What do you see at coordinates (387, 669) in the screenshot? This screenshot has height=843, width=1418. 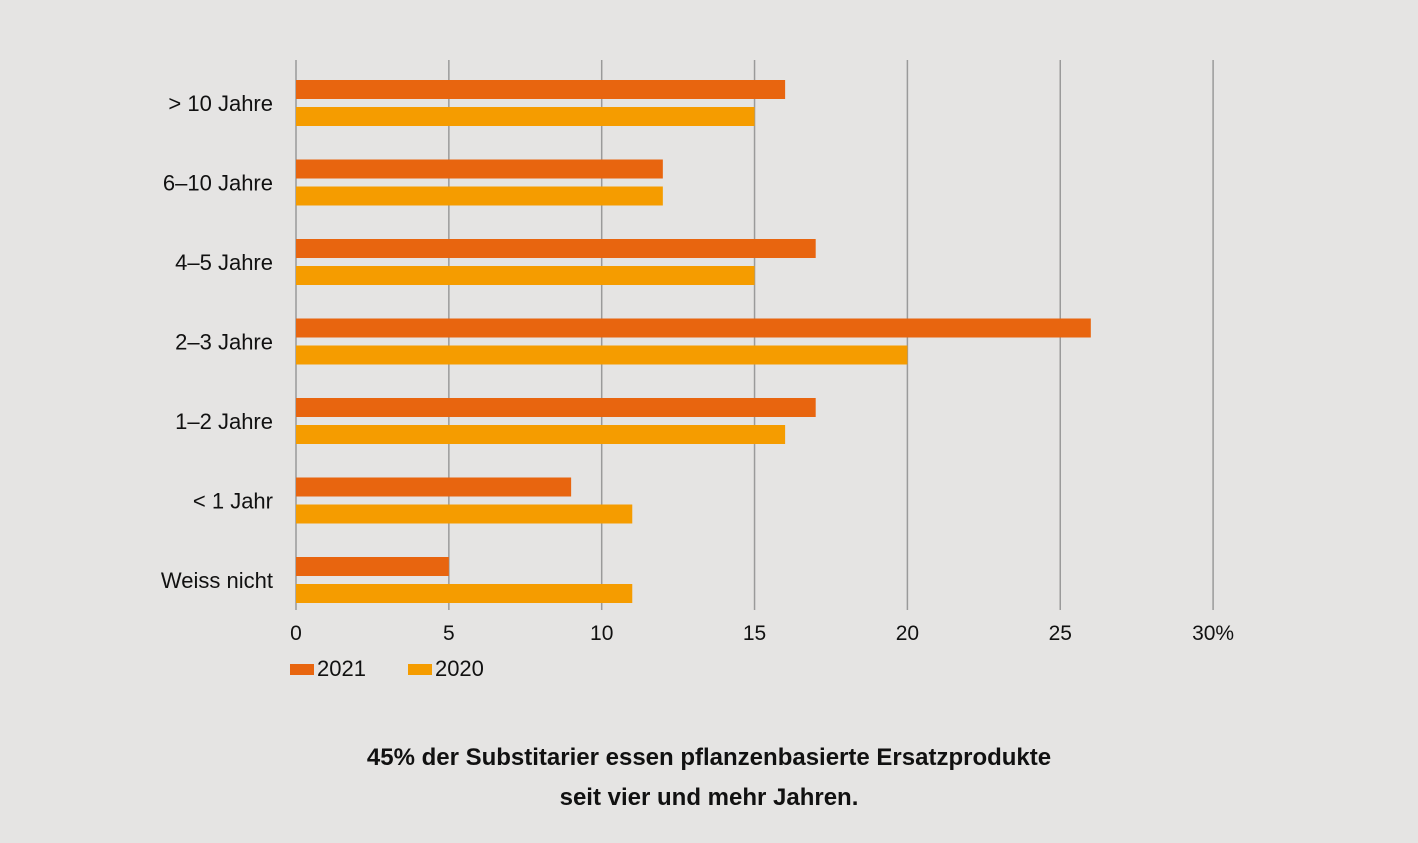 I see `legend: 2021 2020` at bounding box center [387, 669].